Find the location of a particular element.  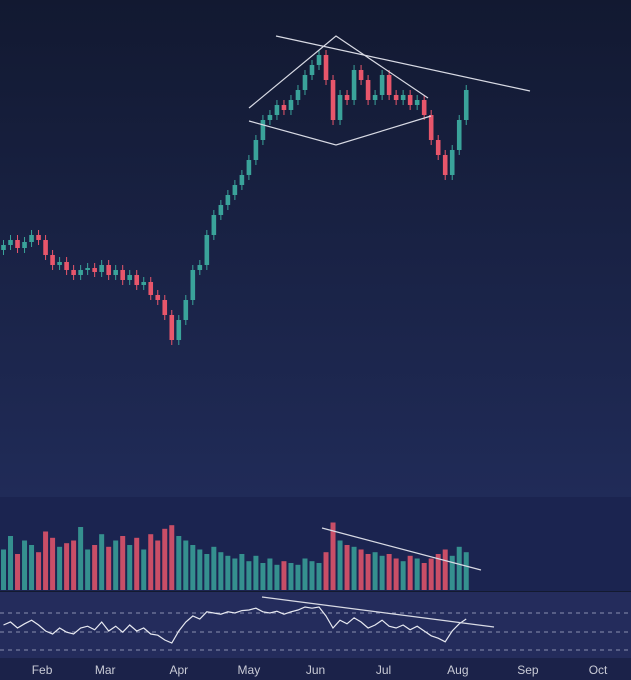

x-axis-panel is located at coordinates (315, 669).